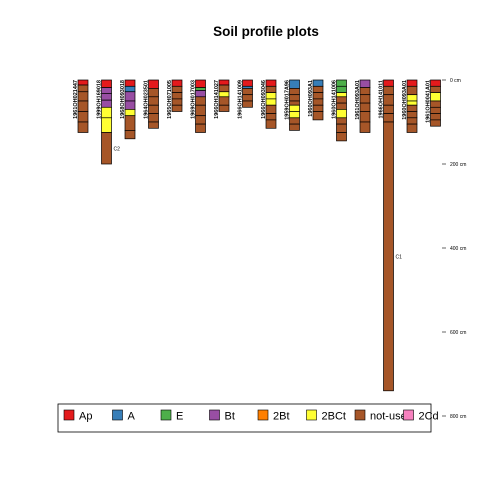 This screenshot has height=504, width=504. I want to click on legend-item-not-used: not-used, so click(383, 416).